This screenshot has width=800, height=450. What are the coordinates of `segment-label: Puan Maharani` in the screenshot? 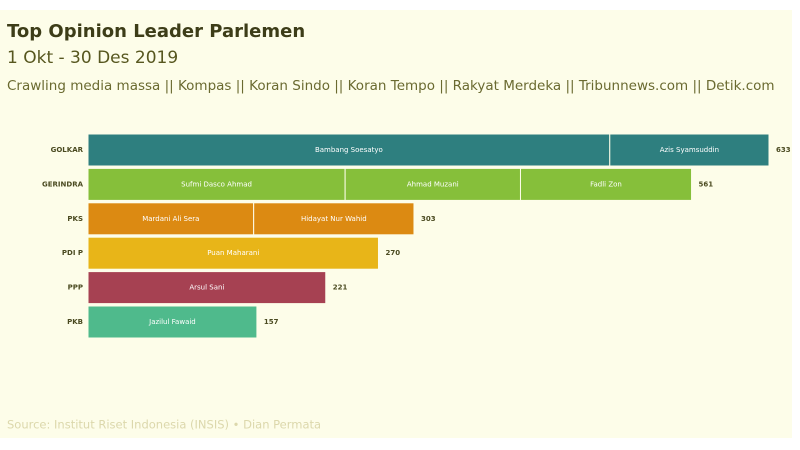 It's located at (233, 253).